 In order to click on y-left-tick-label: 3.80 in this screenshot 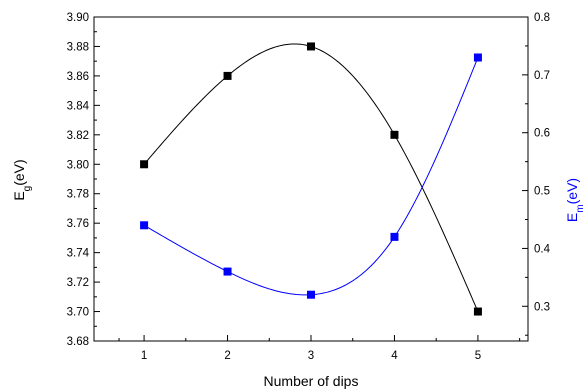, I will do `click(78, 165)`.